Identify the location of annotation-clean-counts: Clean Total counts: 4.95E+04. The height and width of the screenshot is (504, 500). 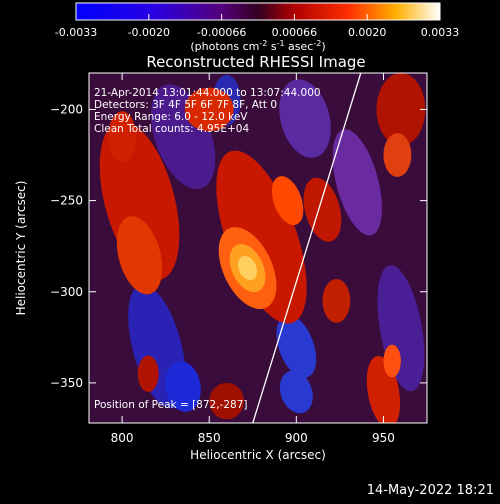
(171, 129).